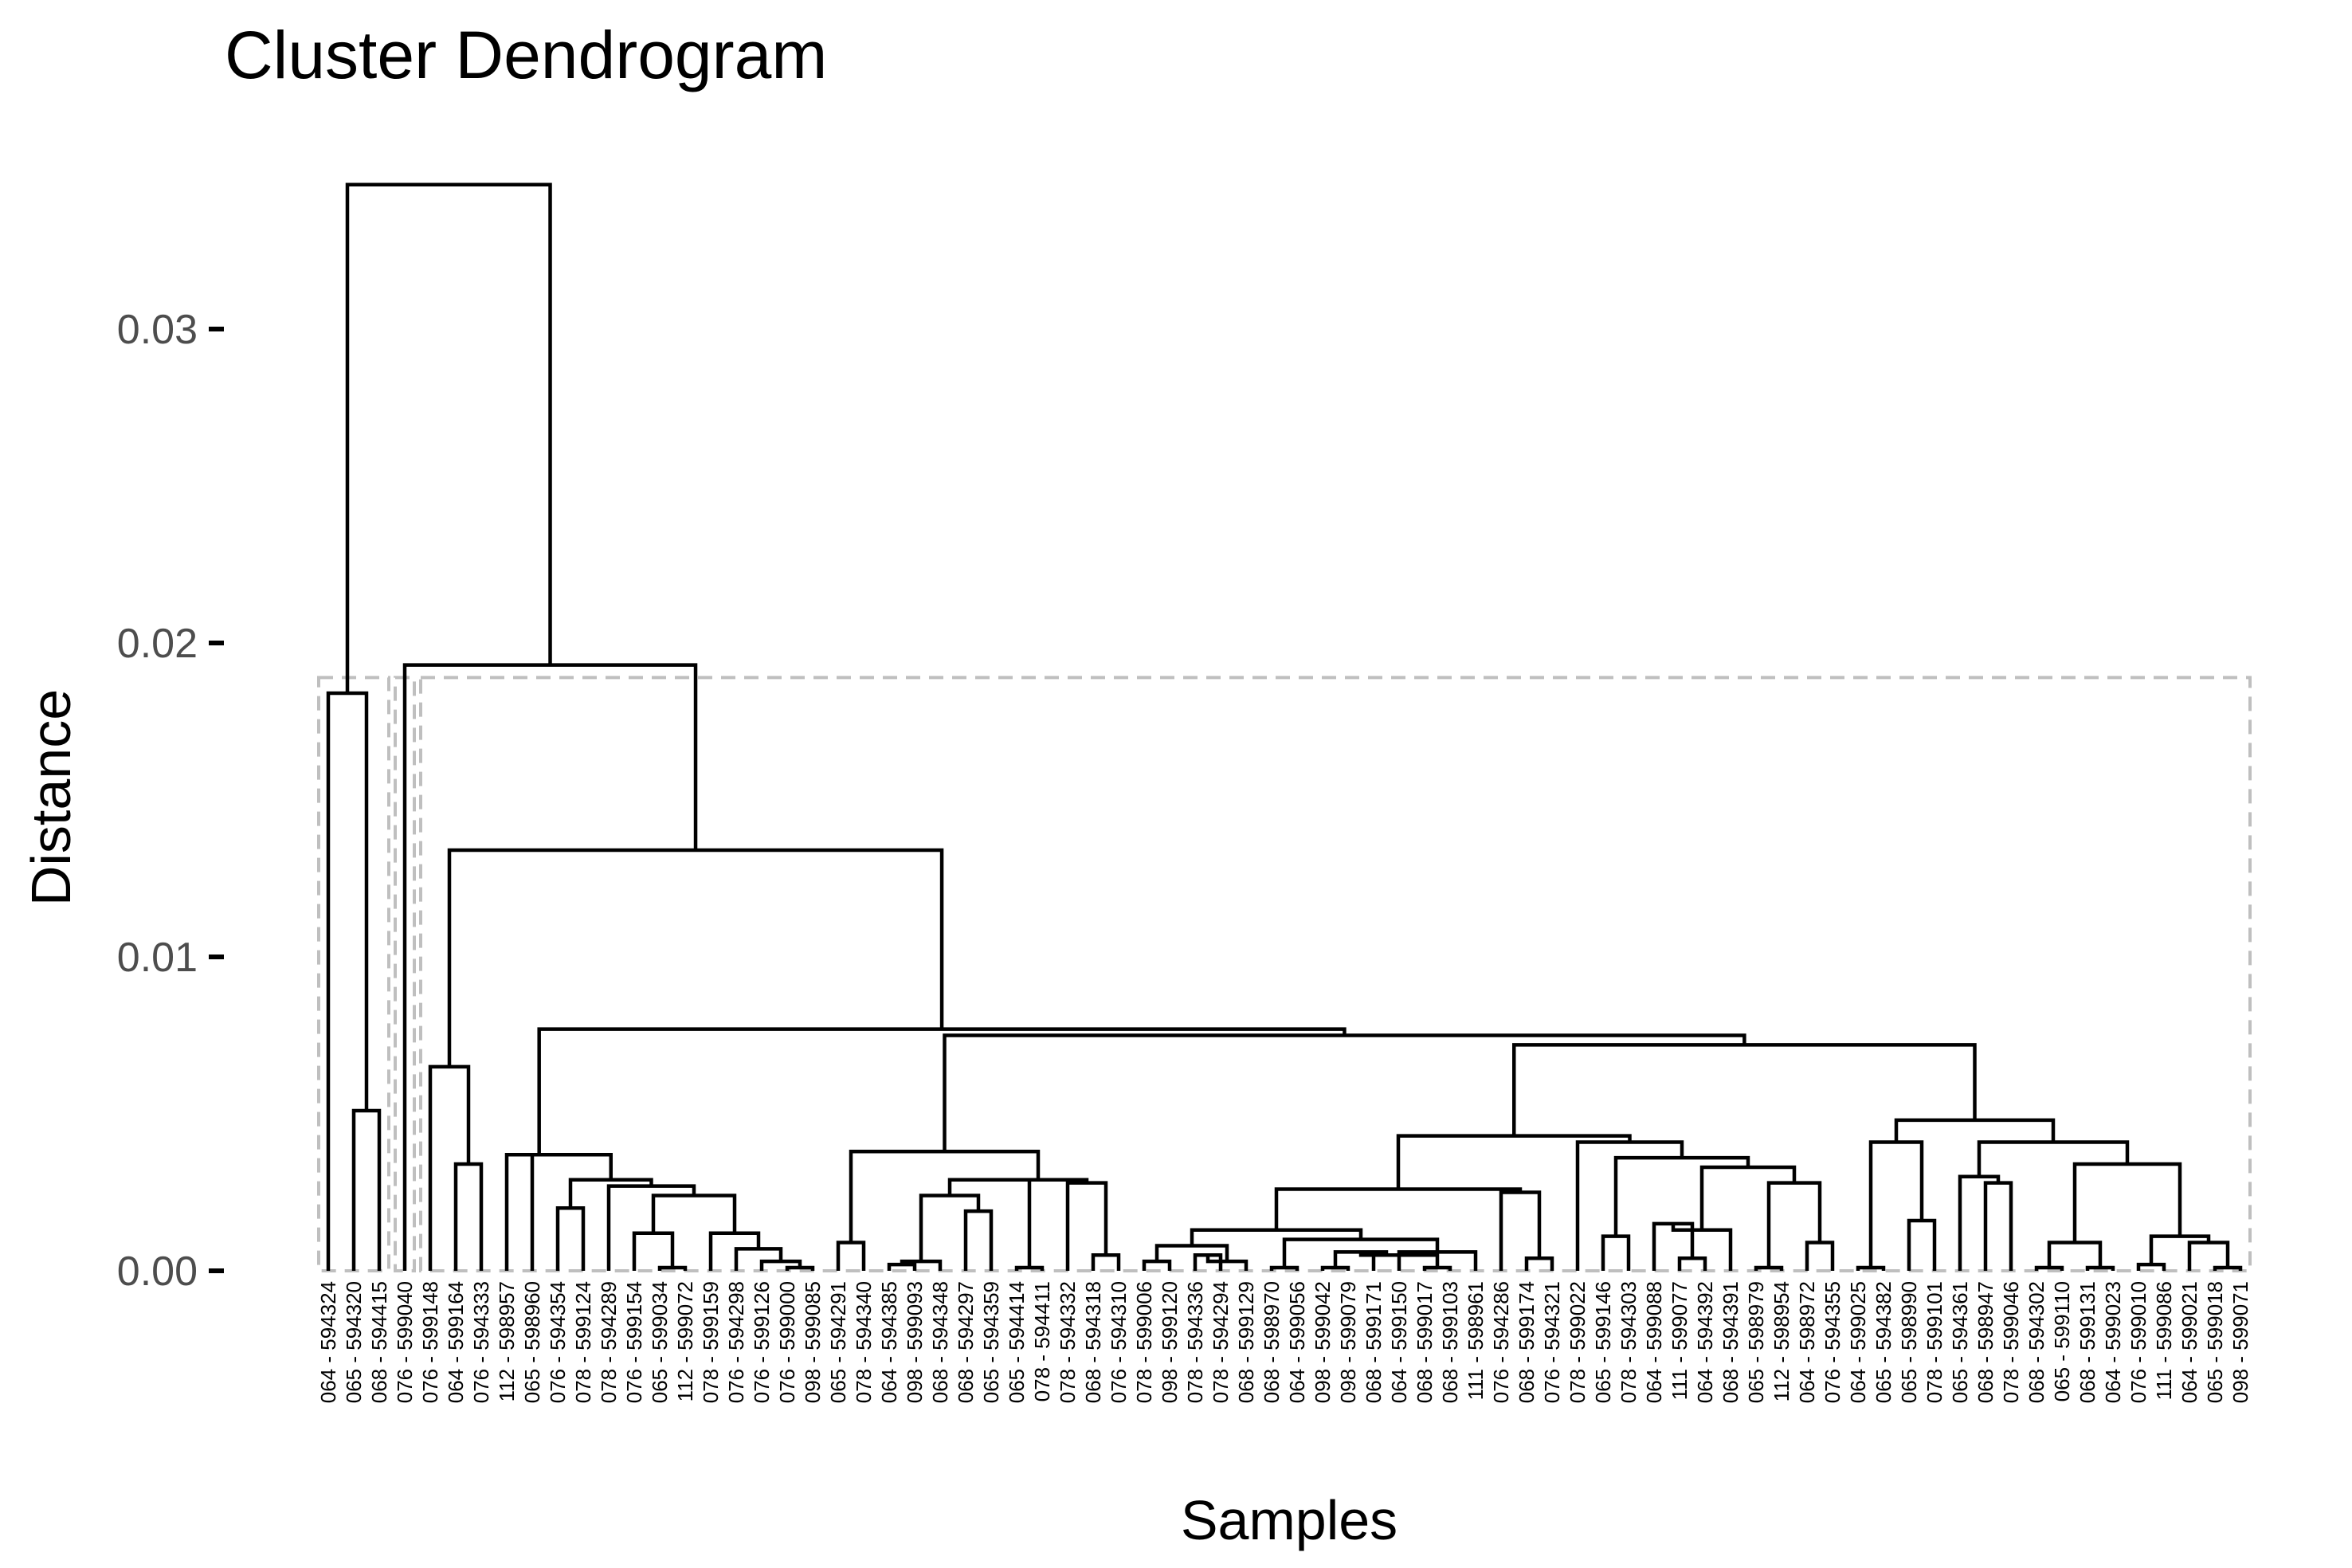  Describe the element at coordinates (430, 1342) in the screenshot. I see `leaf-label: 076 - 599148` at that location.